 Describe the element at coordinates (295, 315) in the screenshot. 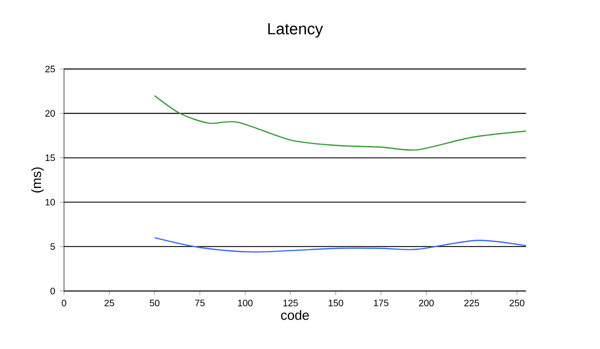

I see `x-axis-title: code` at that location.